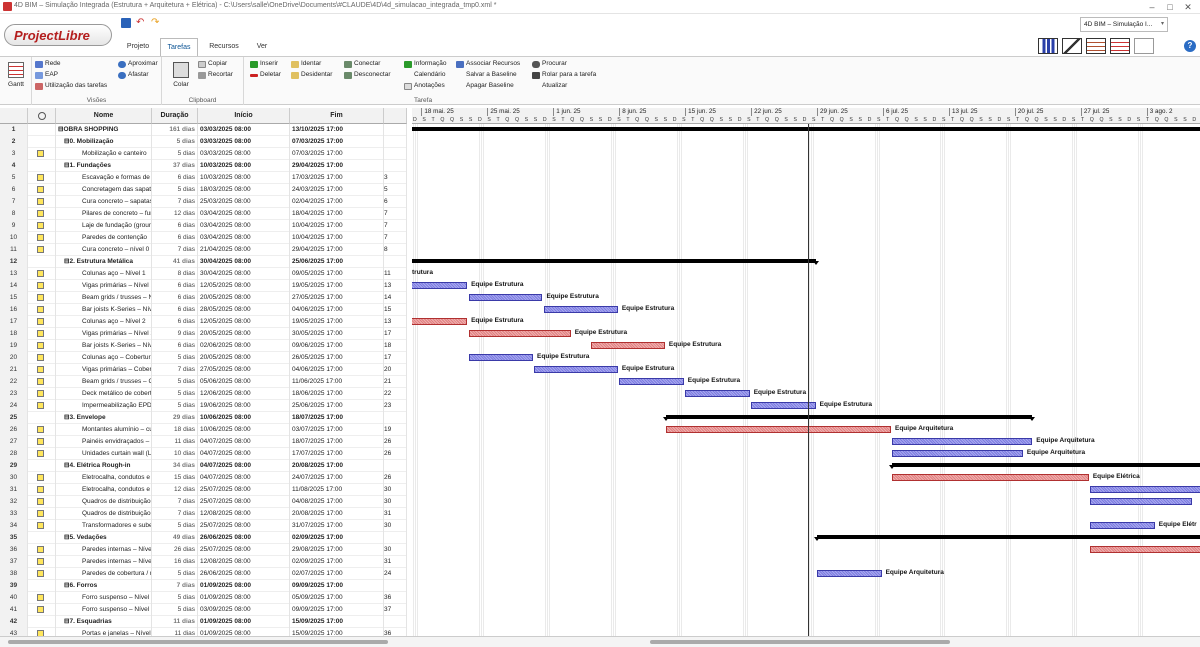 Image resolution: width=1200 pixels, height=647 pixels. What do you see at coordinates (244, 358) in the screenshot?
I see `task-start: 20/05/2025 08:00` at bounding box center [244, 358].